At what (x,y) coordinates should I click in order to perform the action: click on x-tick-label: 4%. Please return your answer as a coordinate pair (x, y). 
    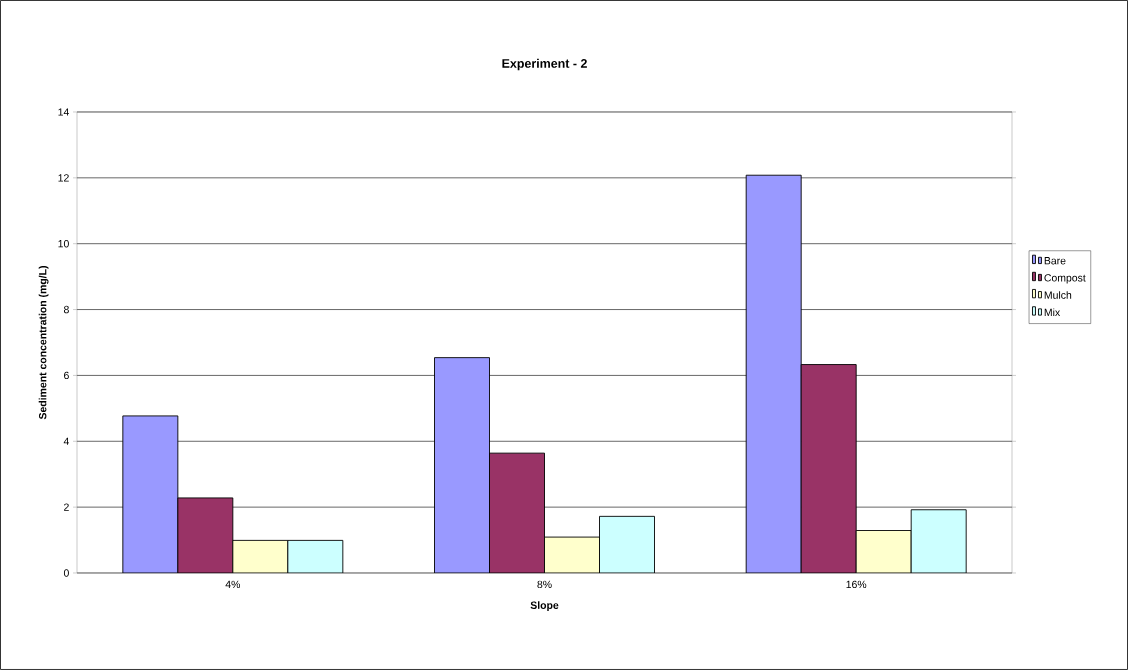
    Looking at the image, I should click on (233, 584).